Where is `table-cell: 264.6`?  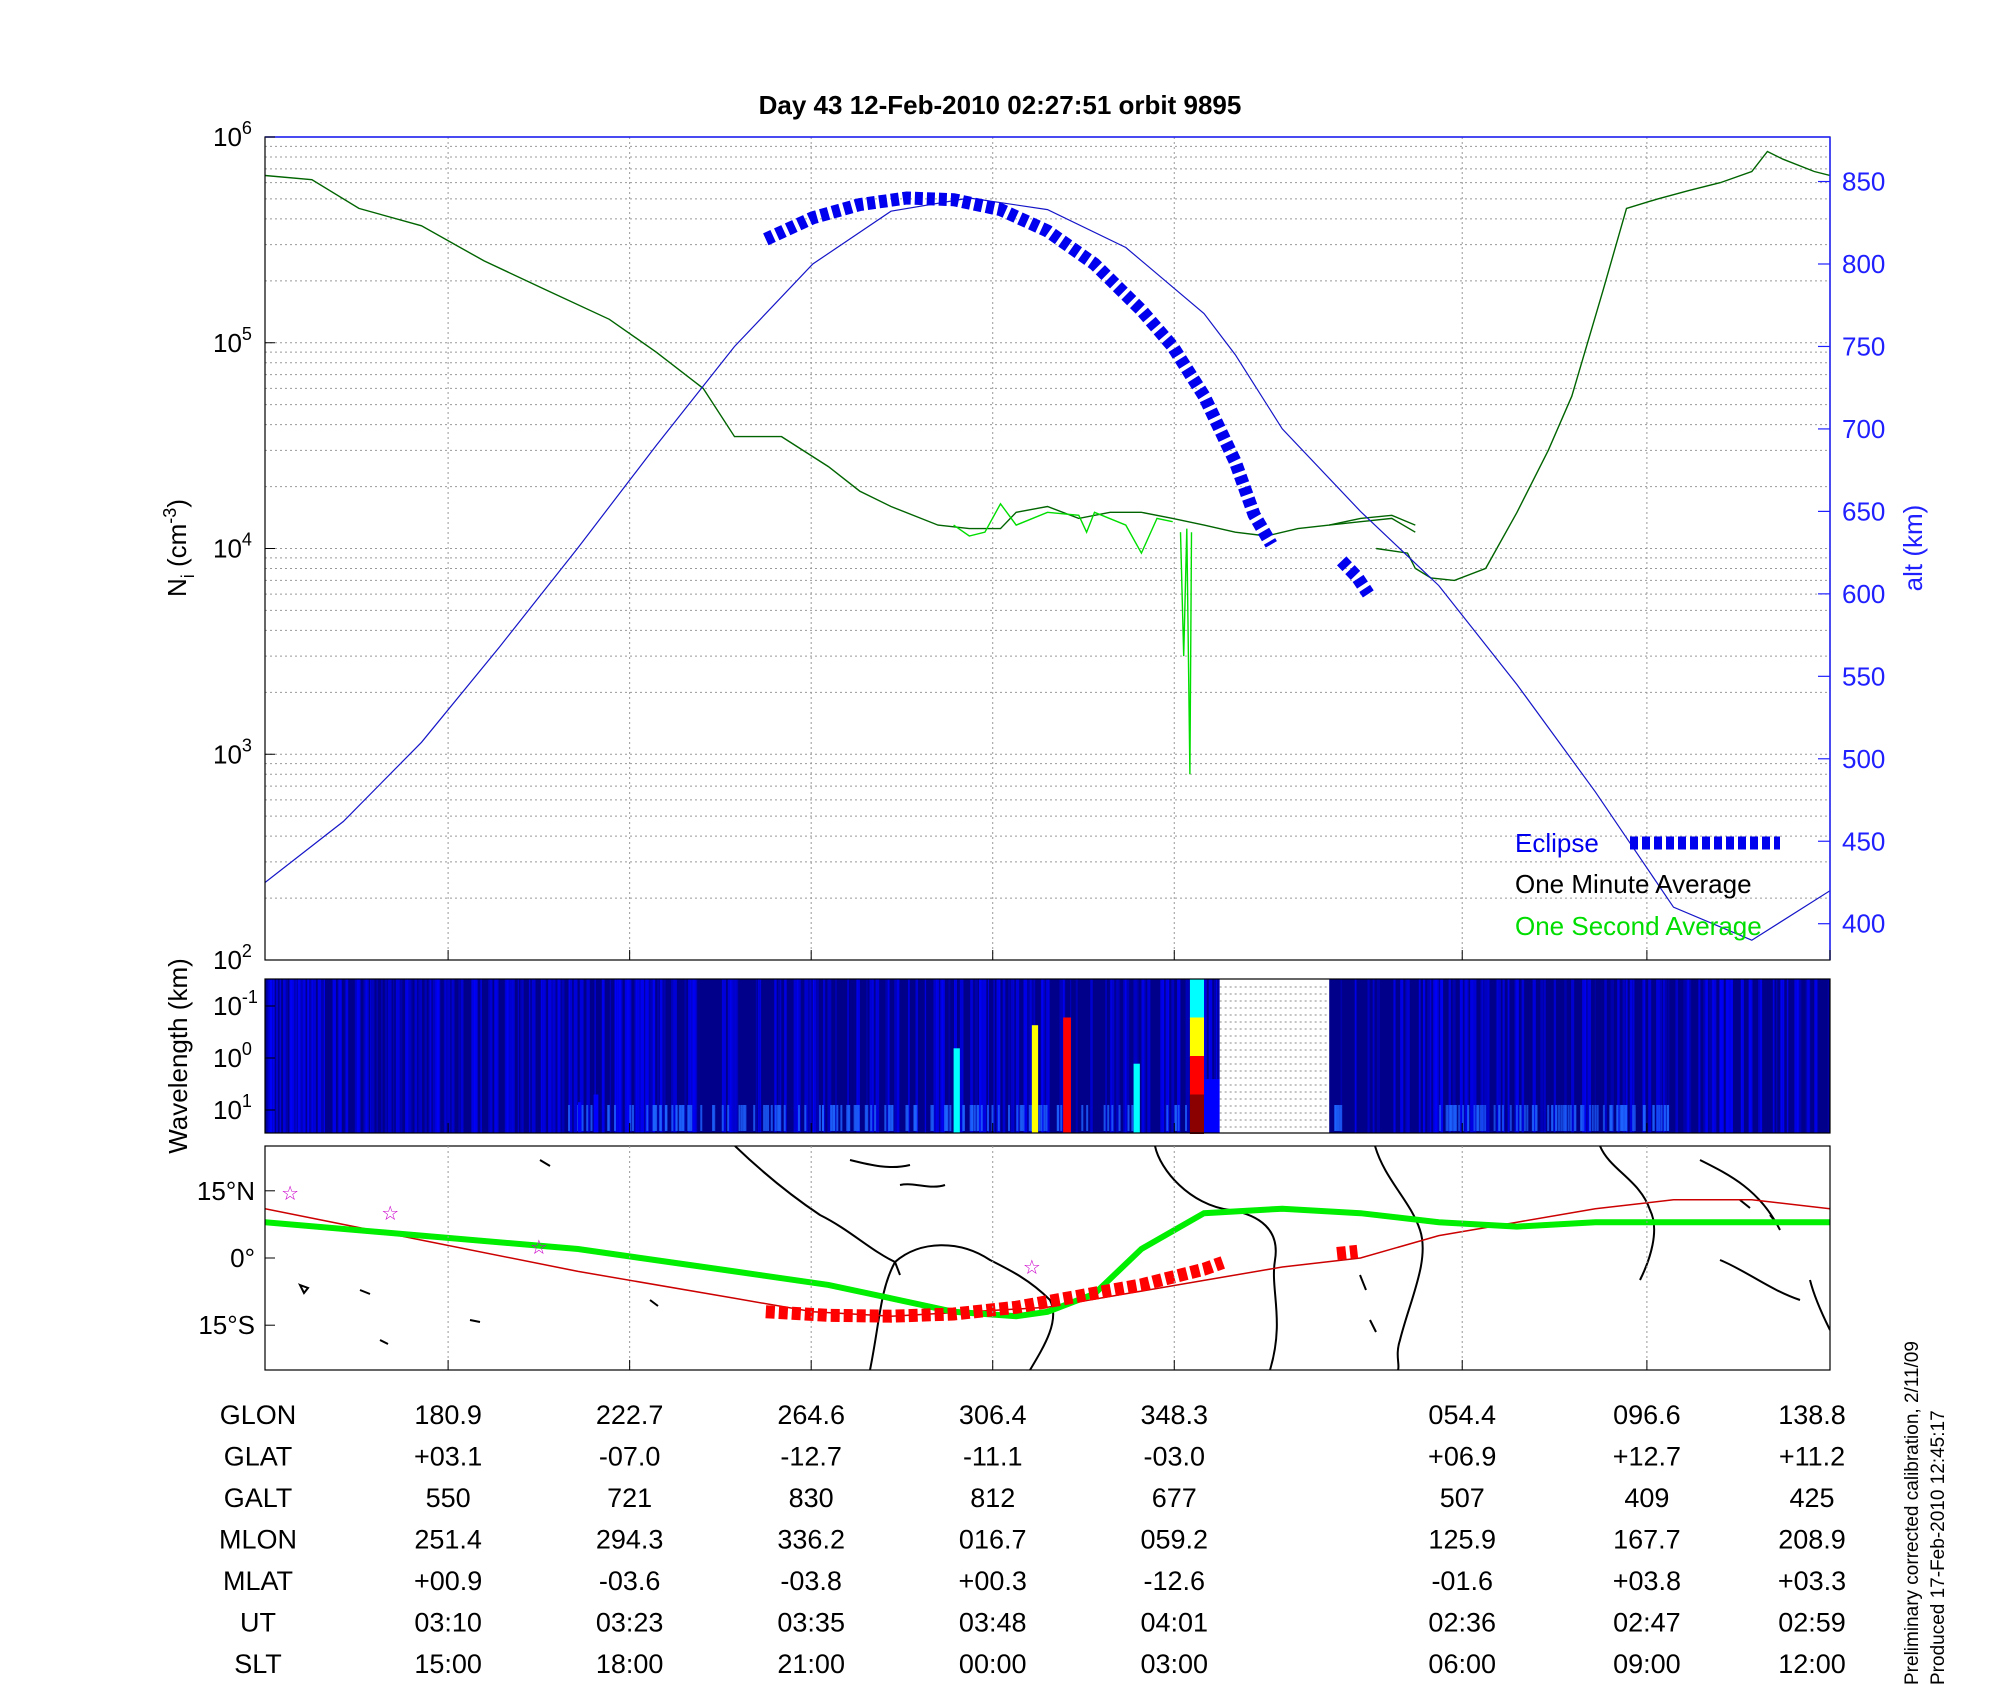 table-cell: 264.6 is located at coordinates (811, 1415).